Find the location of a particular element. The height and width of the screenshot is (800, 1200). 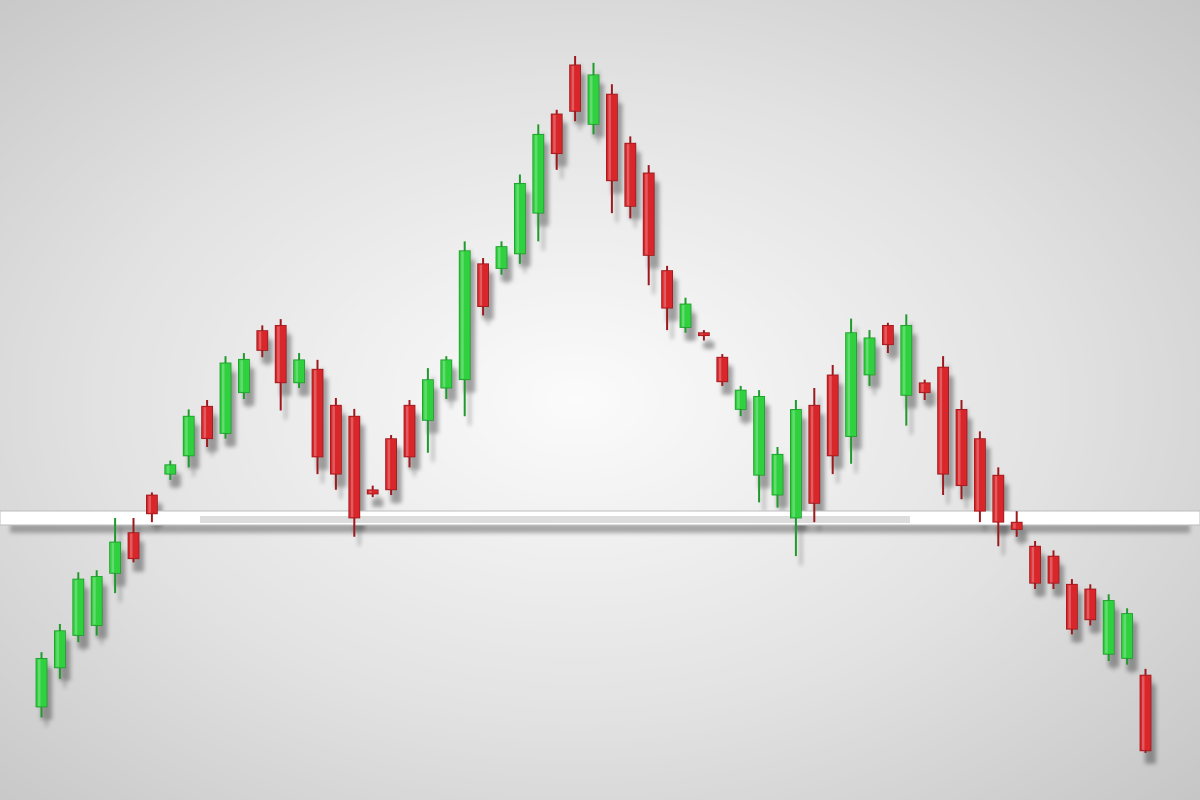

candle-shadow is located at coordinates (709, 344).